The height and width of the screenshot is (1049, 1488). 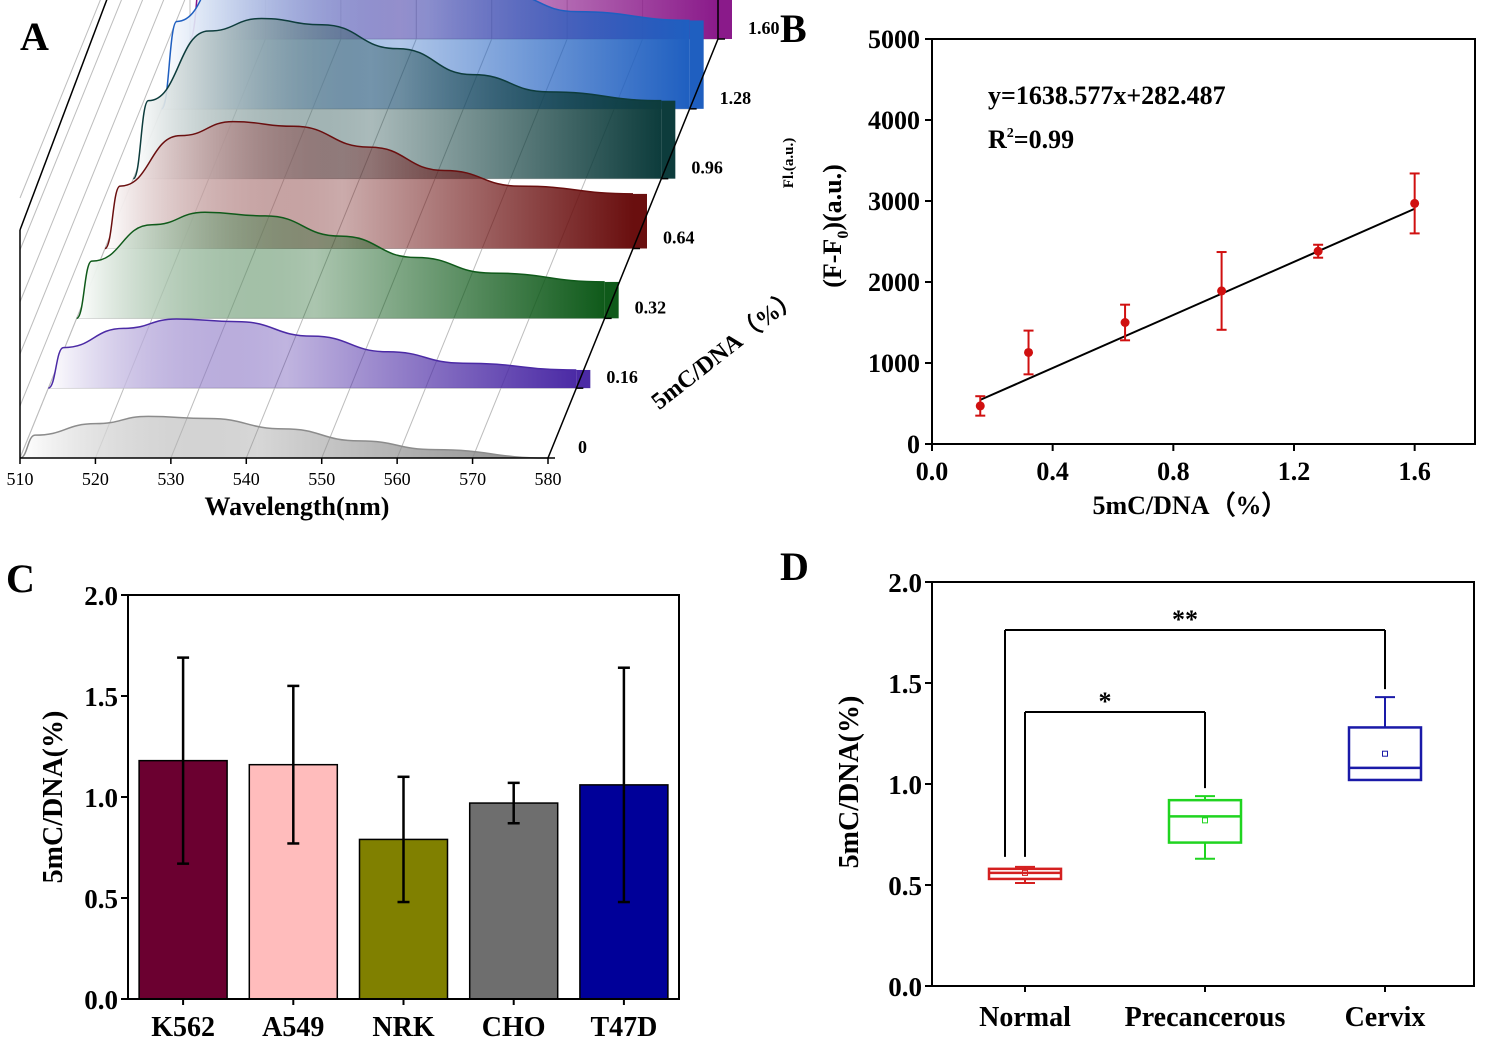 What do you see at coordinates (101, 899) in the screenshot?
I see `panel-c-y-tick-label: 0.5` at bounding box center [101, 899].